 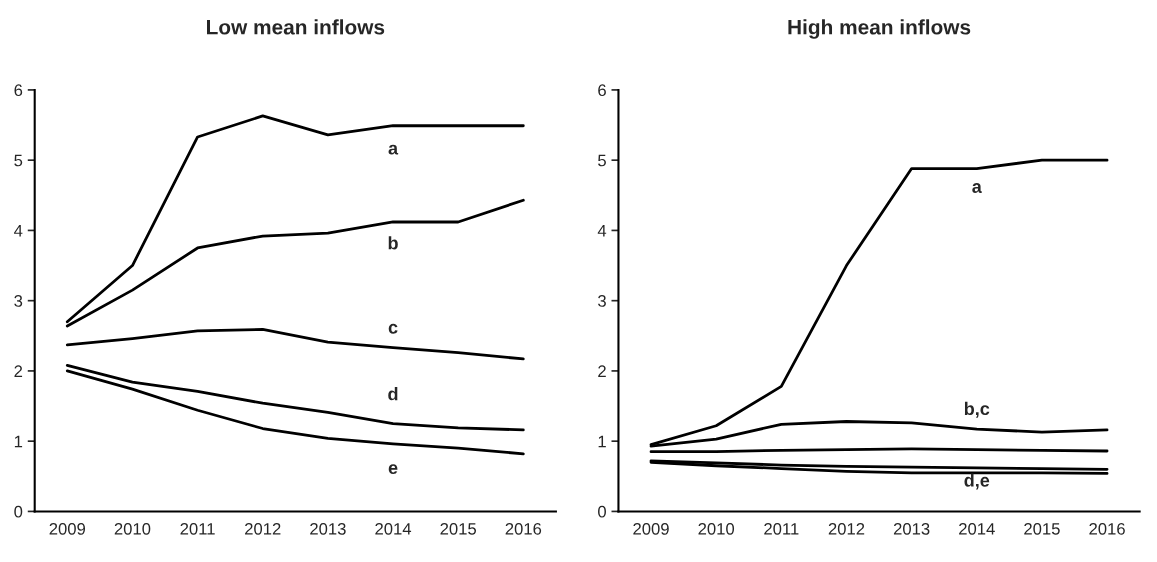 I want to click on annotation: b,c, so click(x=977, y=409).